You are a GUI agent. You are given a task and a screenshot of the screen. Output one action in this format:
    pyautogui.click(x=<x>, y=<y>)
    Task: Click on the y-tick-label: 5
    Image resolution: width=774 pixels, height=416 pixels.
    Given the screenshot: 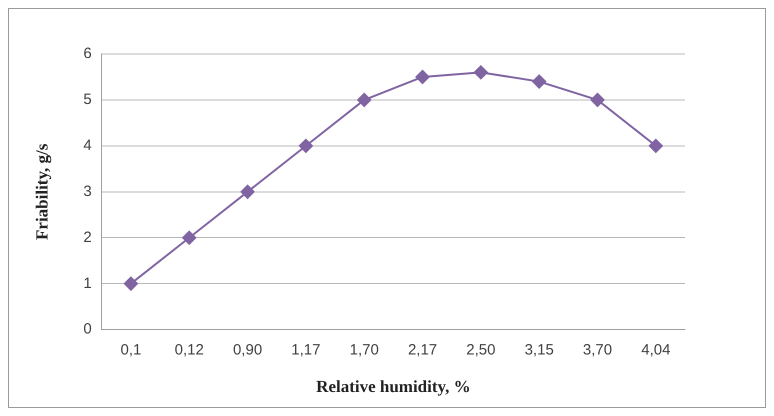 What is the action you would take?
    pyautogui.click(x=87, y=99)
    